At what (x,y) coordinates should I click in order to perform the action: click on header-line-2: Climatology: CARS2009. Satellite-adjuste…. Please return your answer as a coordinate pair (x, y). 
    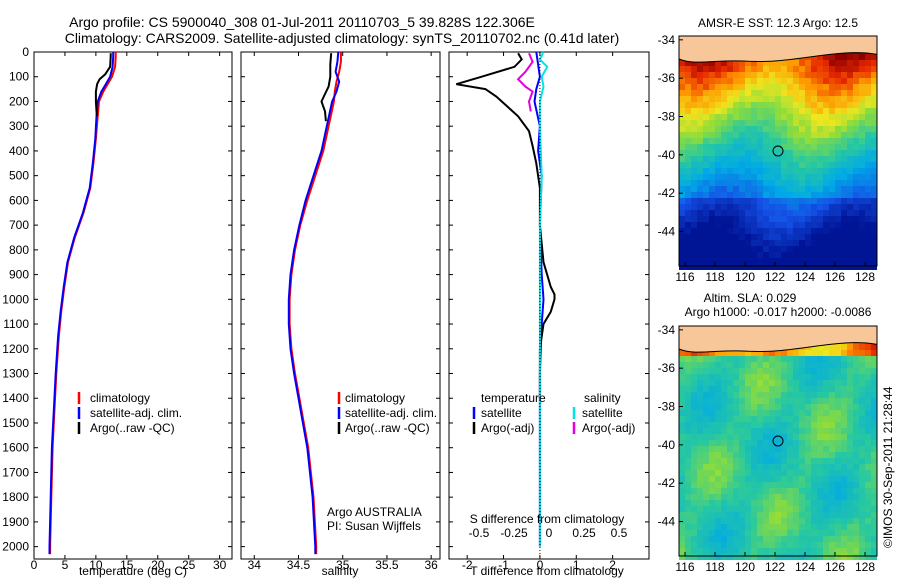
    Looking at the image, I should click on (342, 38).